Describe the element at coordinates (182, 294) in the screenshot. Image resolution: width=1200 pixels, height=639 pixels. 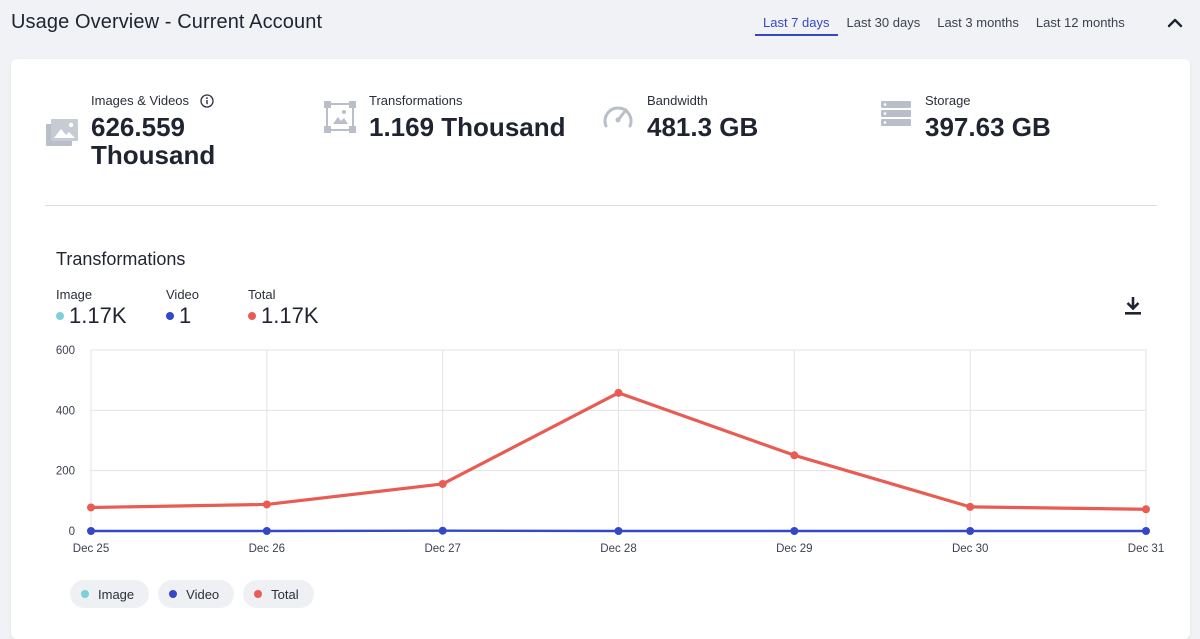
I see `summary-label: Video` at that location.